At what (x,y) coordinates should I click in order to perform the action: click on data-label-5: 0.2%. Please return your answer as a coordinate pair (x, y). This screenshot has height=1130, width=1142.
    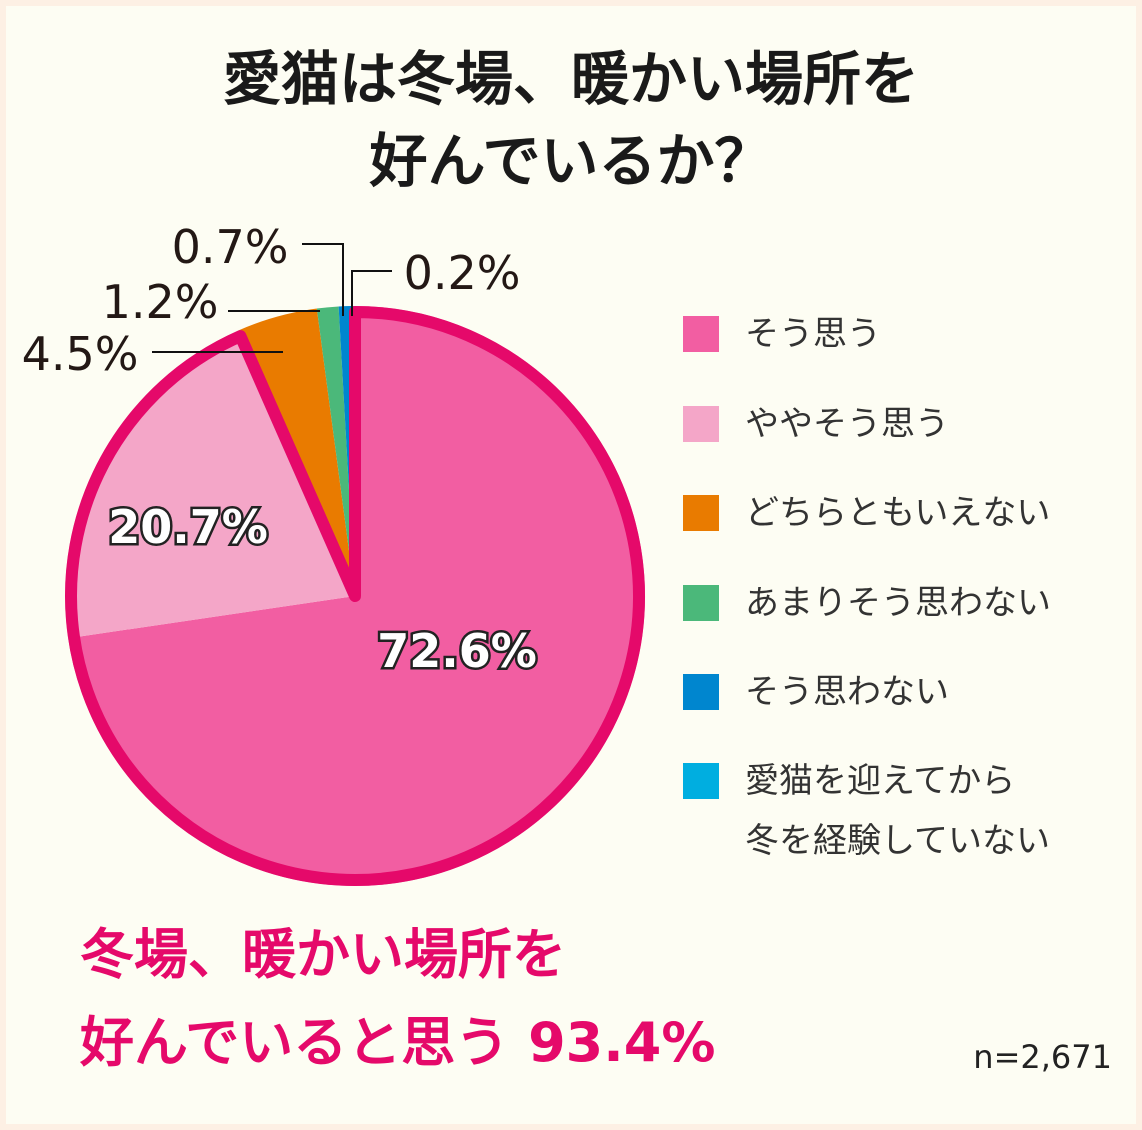
    Looking at the image, I should click on (462, 273).